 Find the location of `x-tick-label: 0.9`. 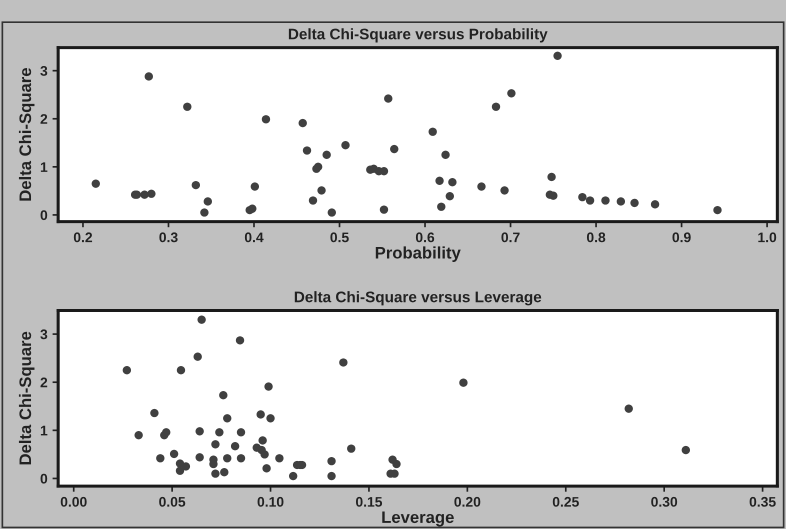

x-tick-label: 0.9 is located at coordinates (681, 237).